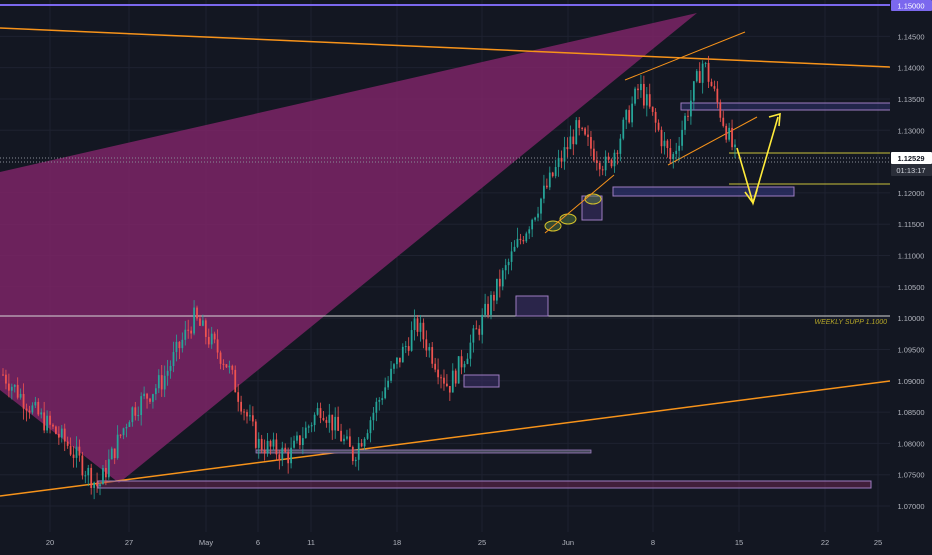 This screenshot has height=555, width=932. I want to click on price-axis-label: 1.07500, so click(910, 475).